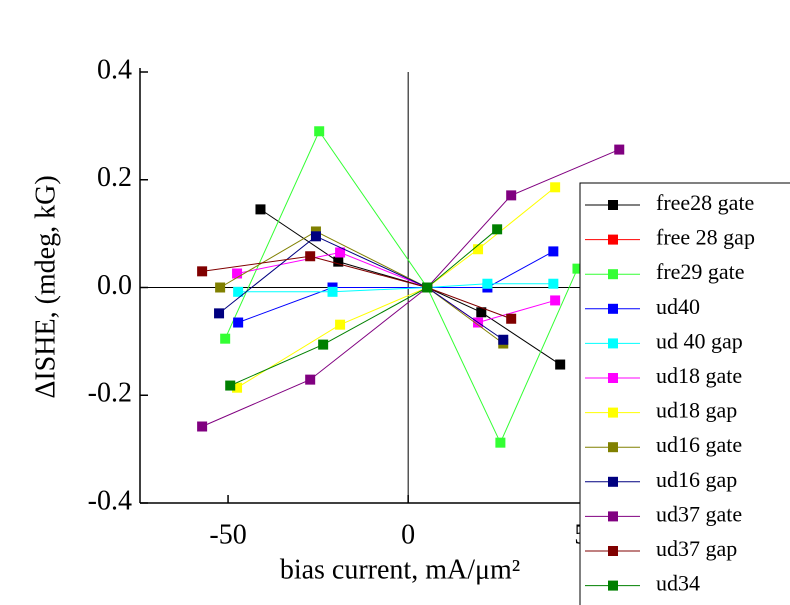  What do you see at coordinates (110, 500) in the screenshot?
I see `y-tick-label: -0.4` at bounding box center [110, 500].